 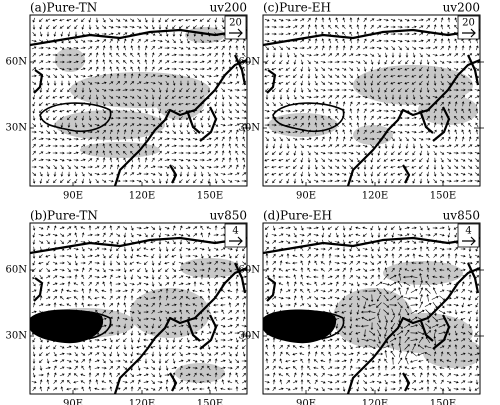 What do you see at coordinates (63, 8) in the screenshot?
I see `panel-title: (a)Pure-TN` at bounding box center [63, 8].